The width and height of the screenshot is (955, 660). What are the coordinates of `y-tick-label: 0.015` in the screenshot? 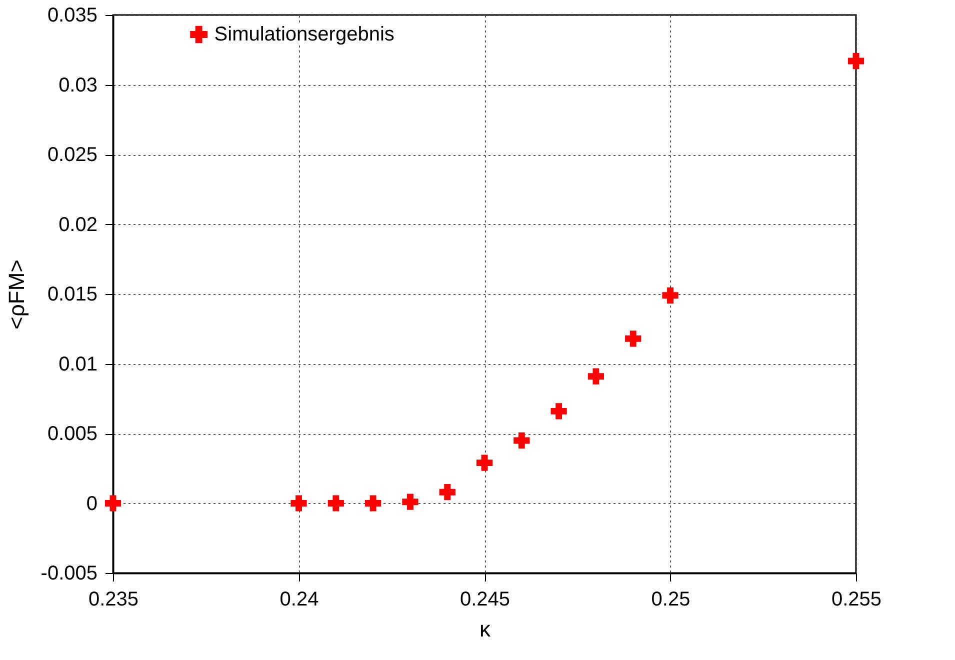 It's located at (72, 295).